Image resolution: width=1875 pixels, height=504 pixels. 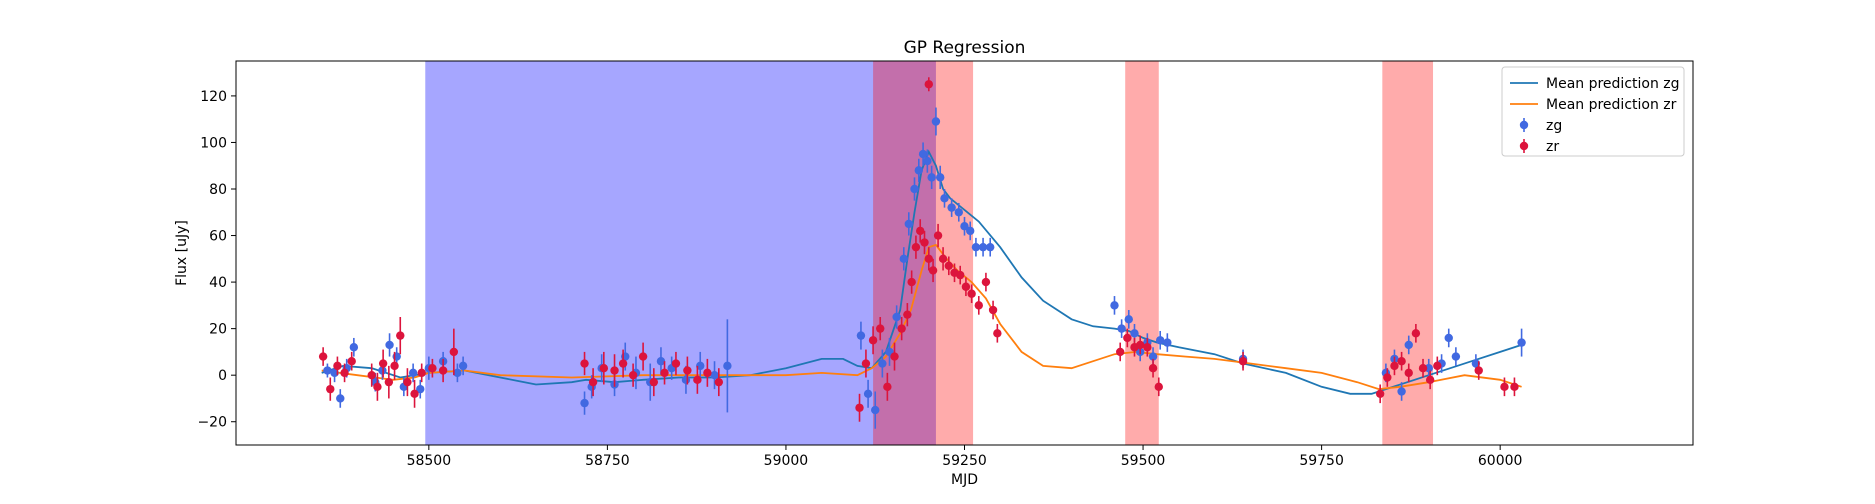 I want to click on x-tick-label: 58750, so click(x=607, y=461).